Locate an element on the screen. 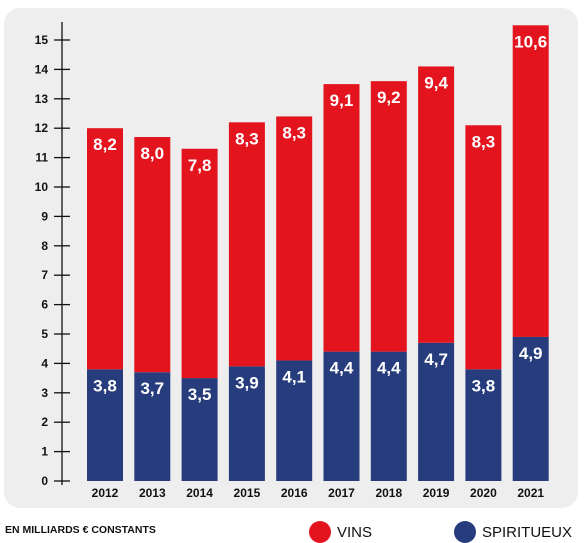  legend-swatch-vins is located at coordinates (320, 532).